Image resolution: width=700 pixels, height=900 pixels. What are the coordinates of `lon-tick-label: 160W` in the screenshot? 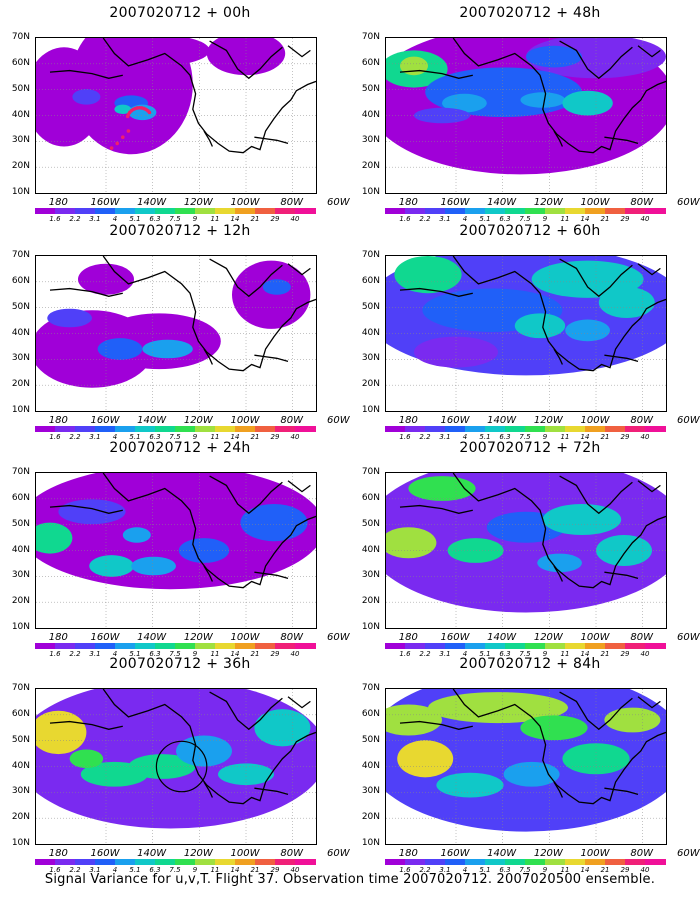 It's located at (105, 637).